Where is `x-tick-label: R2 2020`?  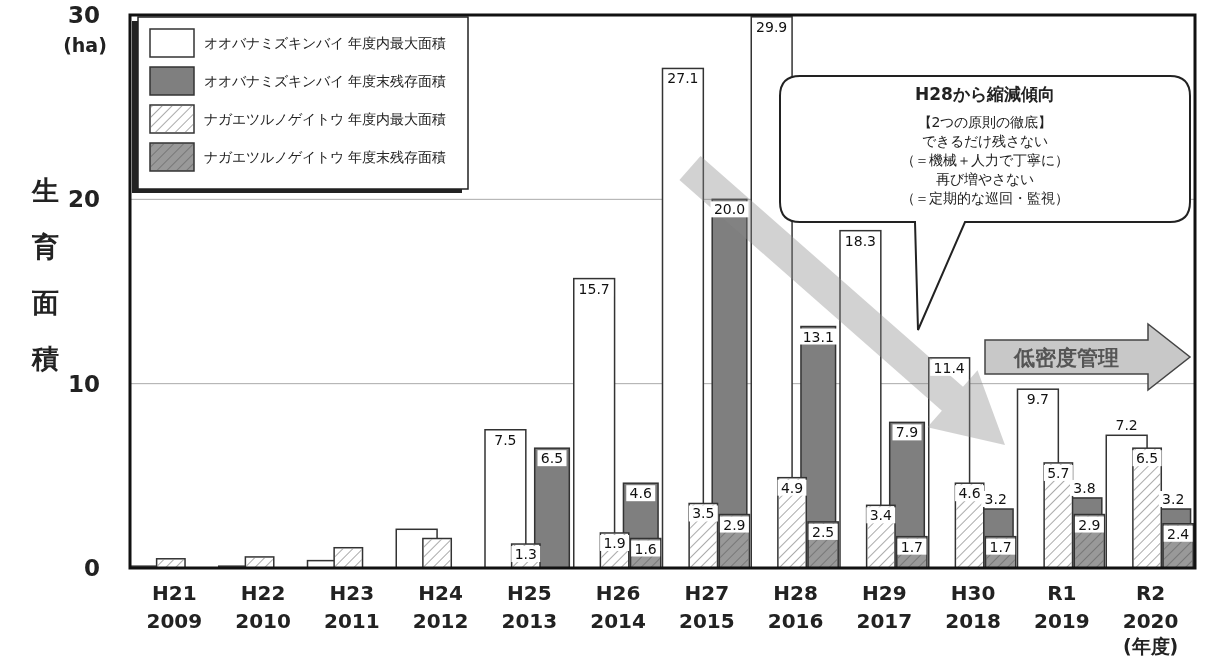 x-tick-label: R2 2020 is located at coordinates (1150, 607).